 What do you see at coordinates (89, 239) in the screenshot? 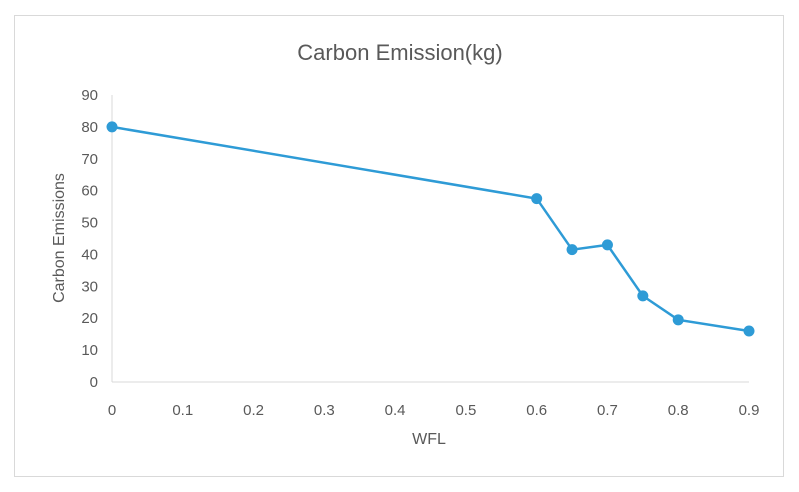
I see `y-axis-ticks: 0 10 20 30 40 50 60 70 80 90` at bounding box center [89, 239].